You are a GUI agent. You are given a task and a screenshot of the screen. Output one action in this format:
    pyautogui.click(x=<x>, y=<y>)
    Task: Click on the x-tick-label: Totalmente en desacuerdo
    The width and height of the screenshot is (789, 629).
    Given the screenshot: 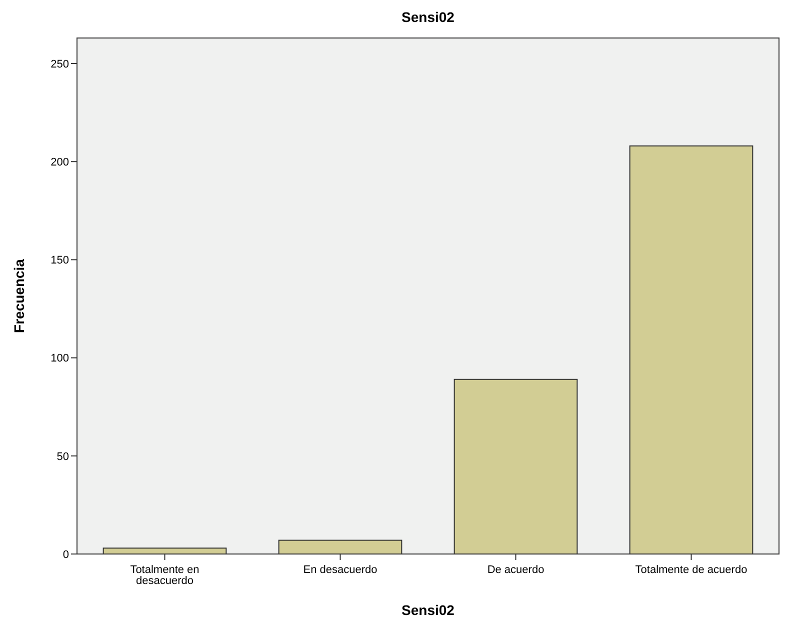 What is the action you would take?
    pyautogui.click(x=165, y=575)
    